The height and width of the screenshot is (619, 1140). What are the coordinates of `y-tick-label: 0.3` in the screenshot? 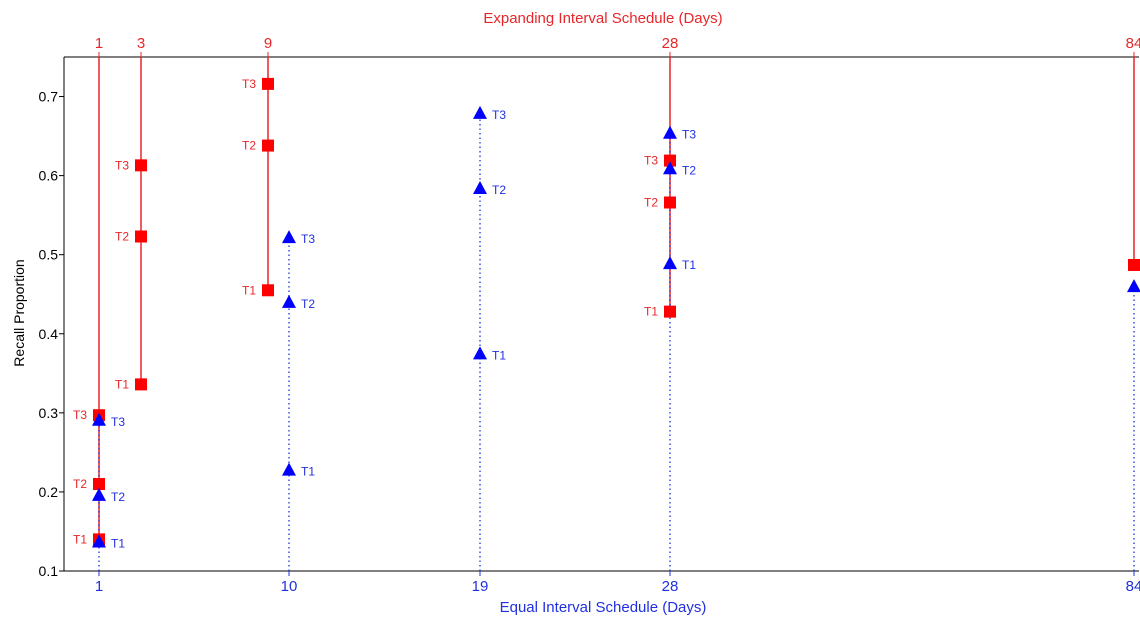 It's located at (49, 413).